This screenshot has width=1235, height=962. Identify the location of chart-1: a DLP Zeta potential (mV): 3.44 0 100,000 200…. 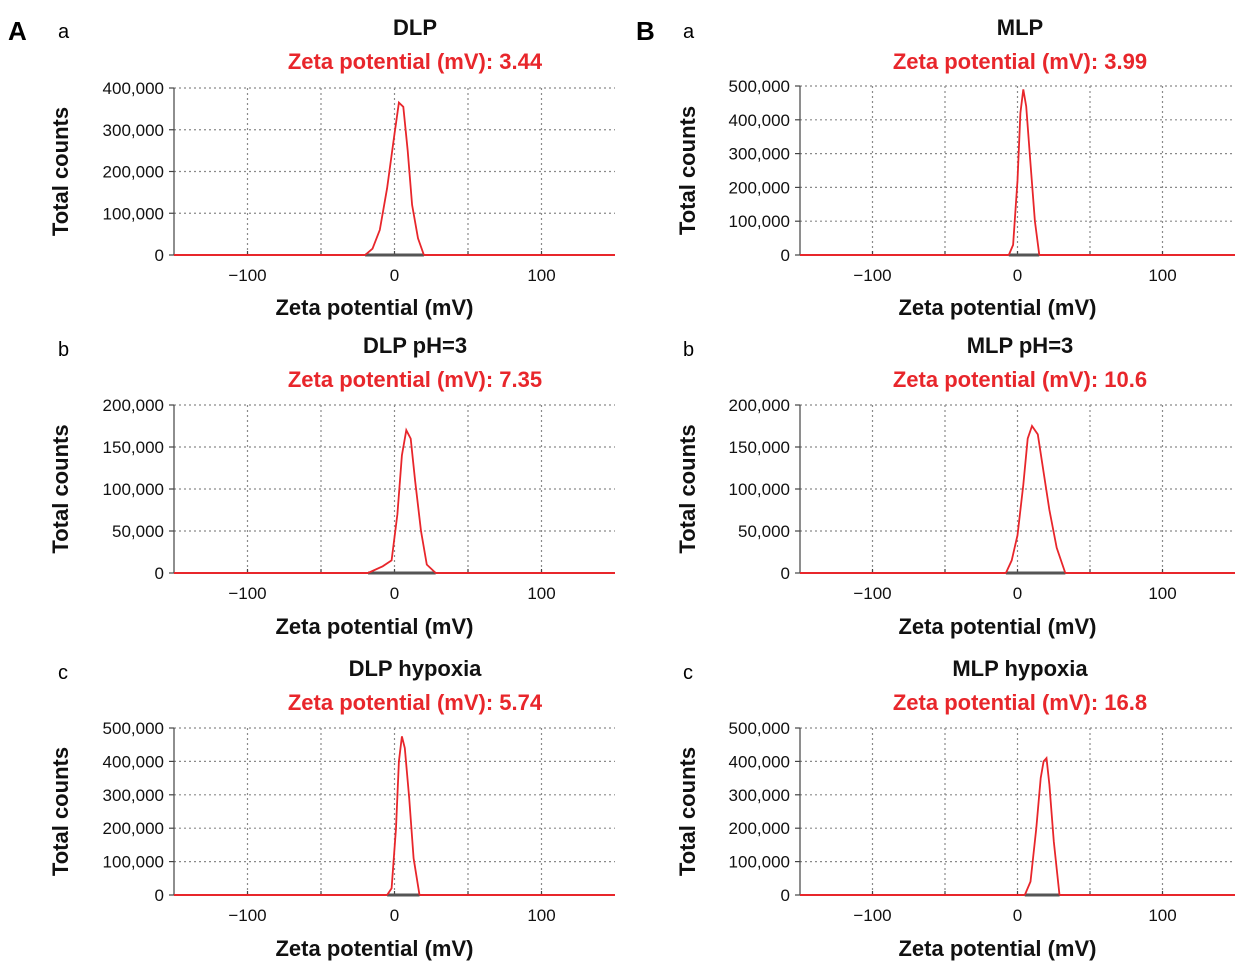
(331, 167).